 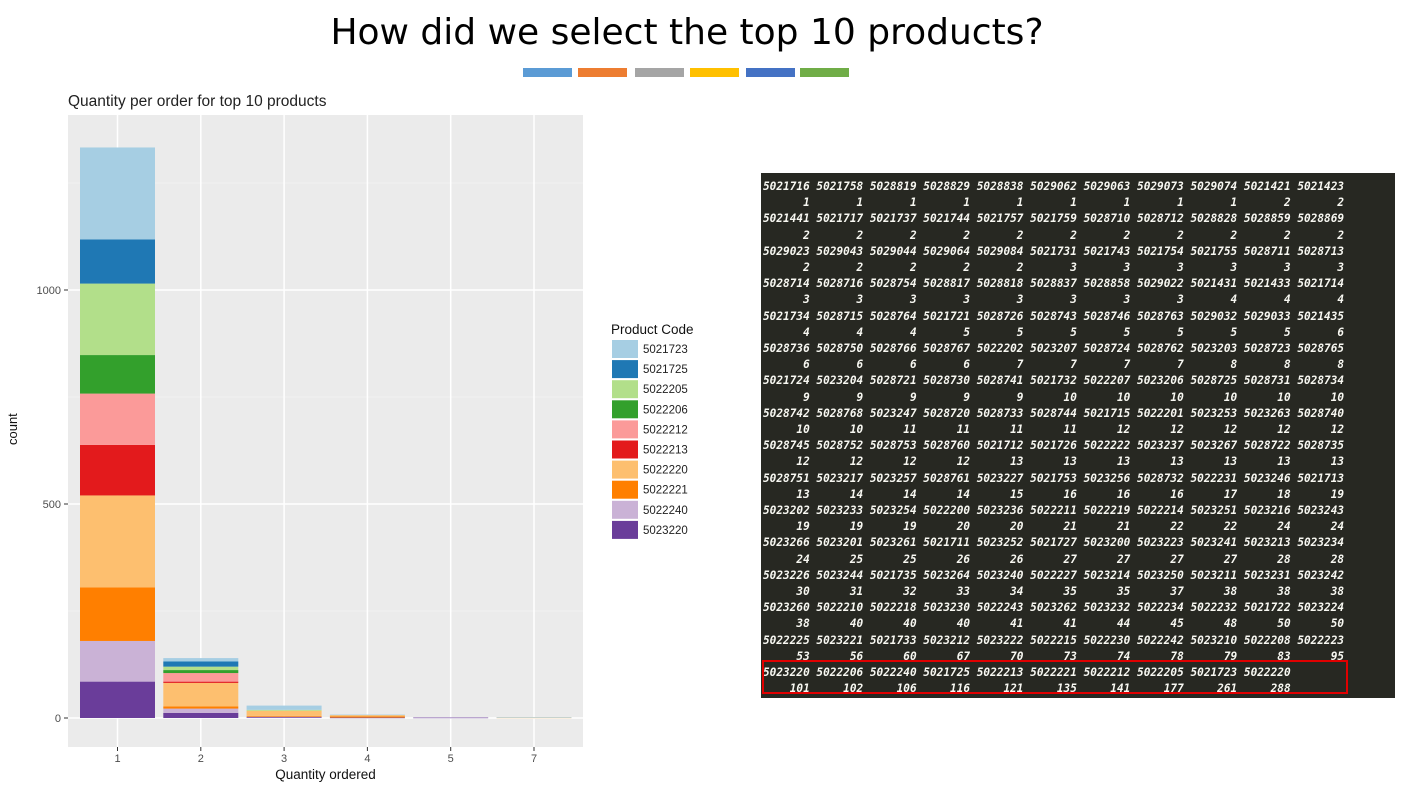 I want to click on console-counts-row: 53 56 60 67 70 73 74 78 79 83 95, so click(x=1054, y=656).